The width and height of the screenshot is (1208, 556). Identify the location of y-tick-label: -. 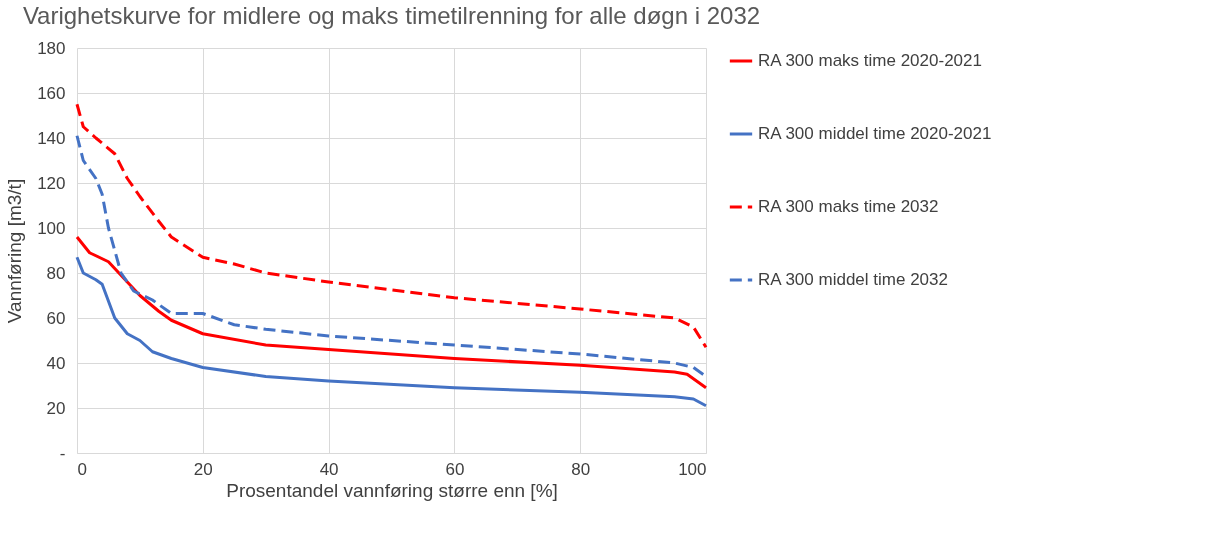
(62, 453).